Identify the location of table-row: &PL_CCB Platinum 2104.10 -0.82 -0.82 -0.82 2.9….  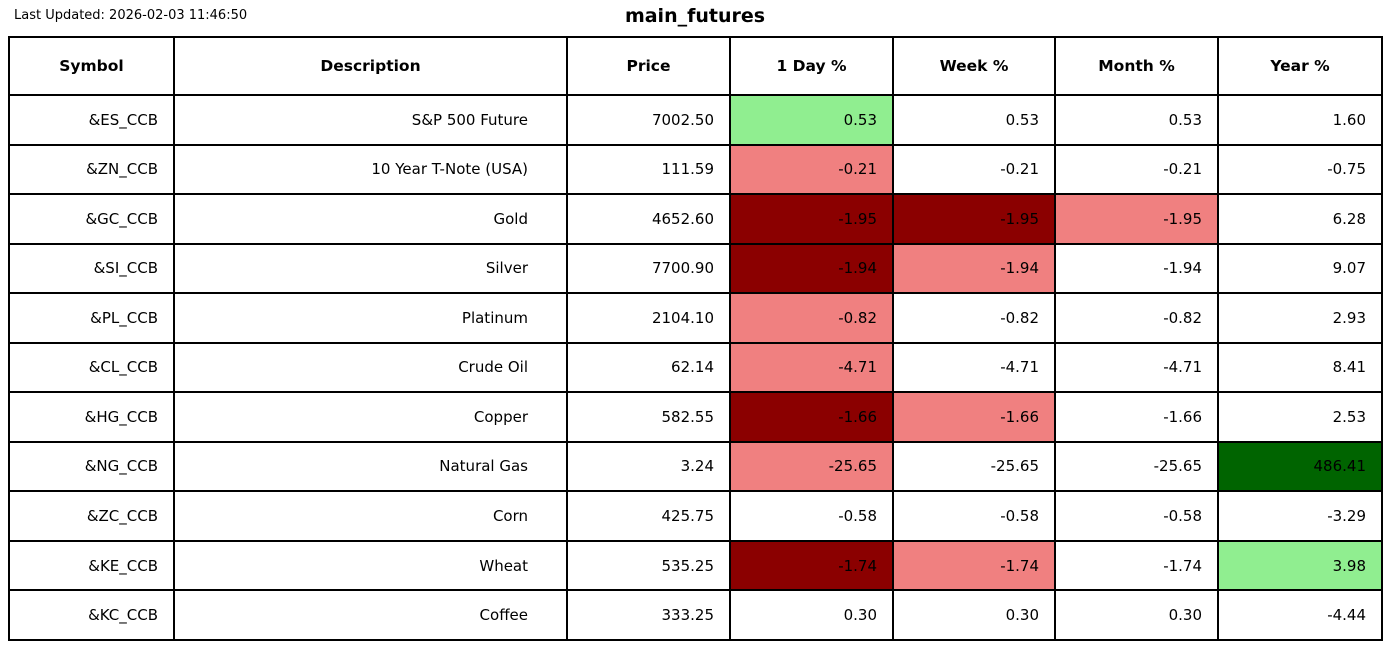
(695, 318).